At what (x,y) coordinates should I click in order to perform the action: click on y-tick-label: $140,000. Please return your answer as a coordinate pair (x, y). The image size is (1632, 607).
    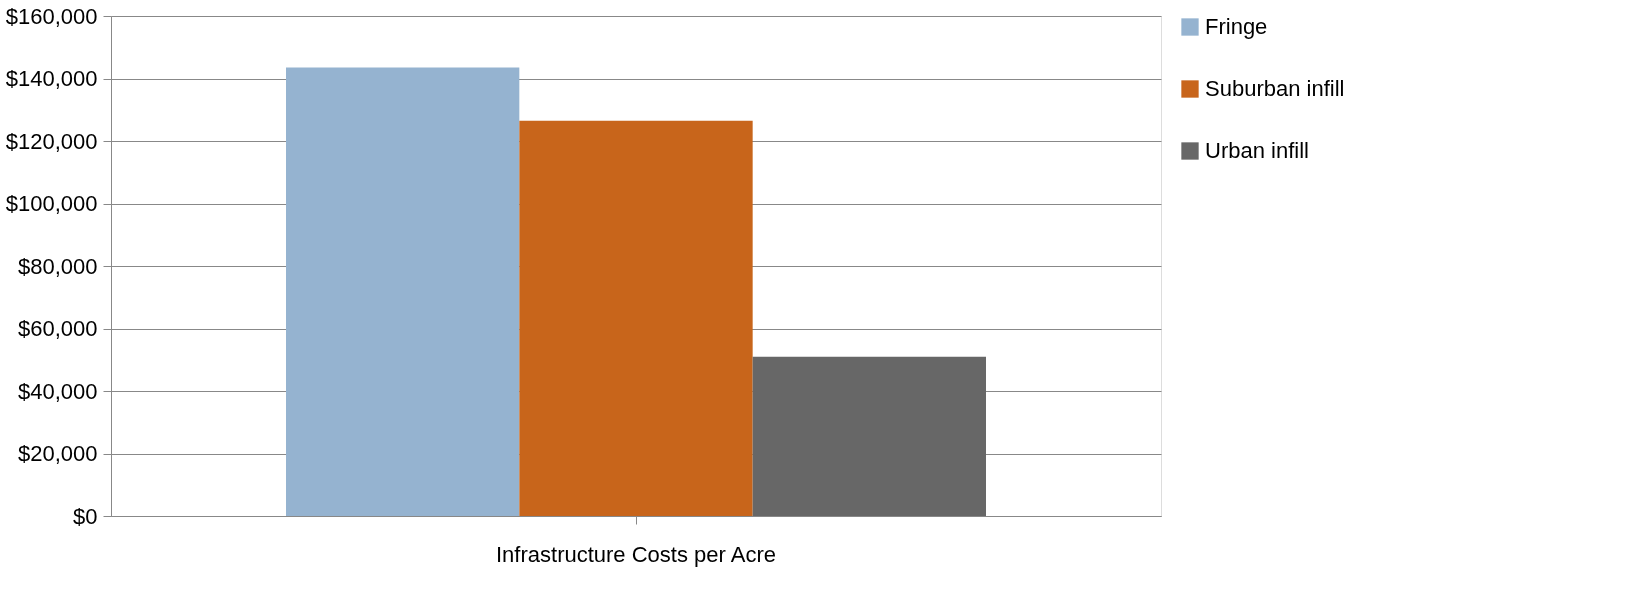
    Looking at the image, I should click on (51, 78).